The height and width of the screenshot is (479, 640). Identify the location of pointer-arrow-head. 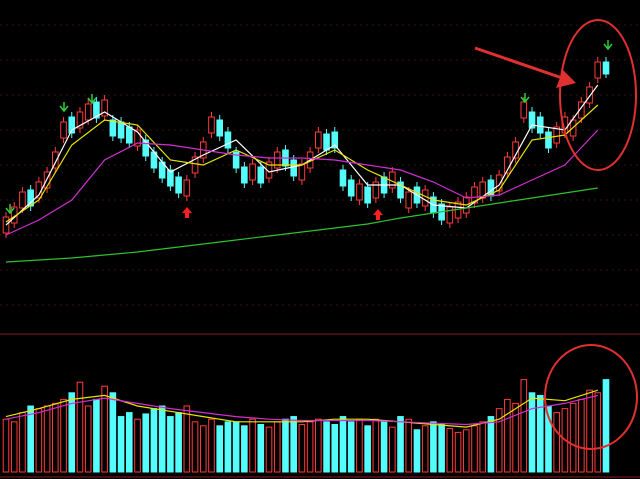
(566, 79).